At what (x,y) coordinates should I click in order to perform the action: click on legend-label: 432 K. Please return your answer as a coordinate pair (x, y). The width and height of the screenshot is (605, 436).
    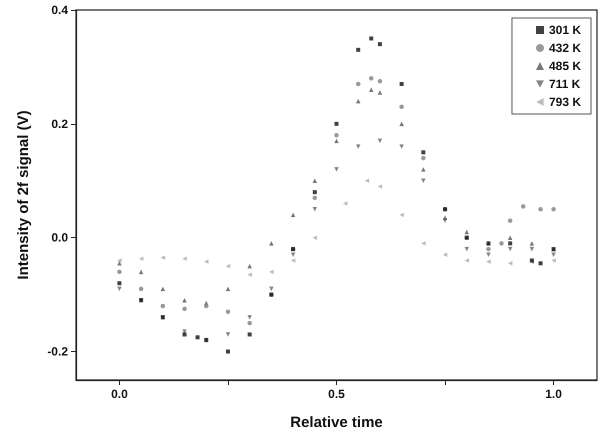
    Looking at the image, I should click on (565, 48).